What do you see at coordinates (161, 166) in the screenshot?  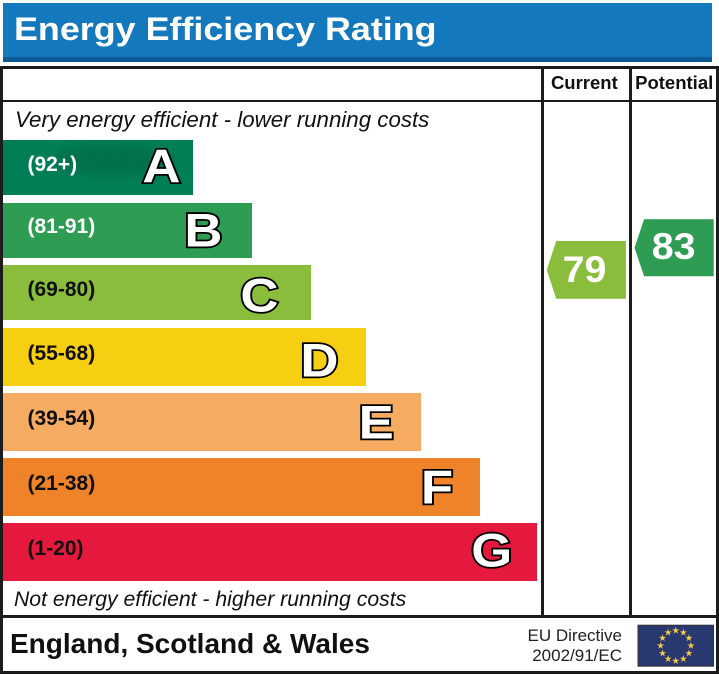 I see `svg-text: A` at bounding box center [161, 166].